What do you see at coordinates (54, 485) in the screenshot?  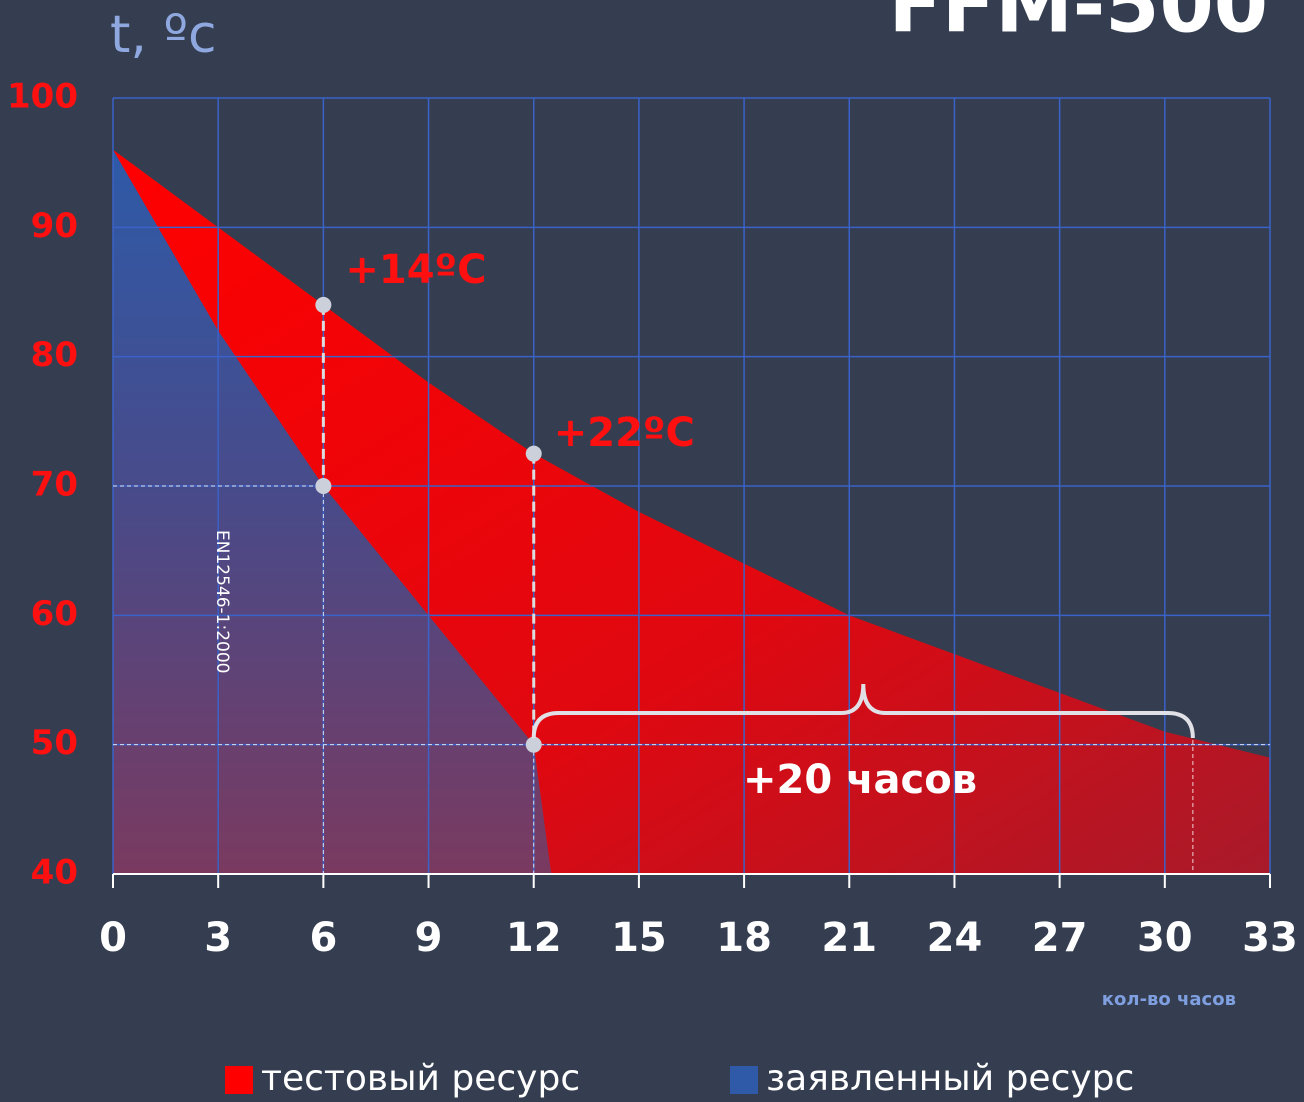 I see `y-tick-label: 70` at bounding box center [54, 485].